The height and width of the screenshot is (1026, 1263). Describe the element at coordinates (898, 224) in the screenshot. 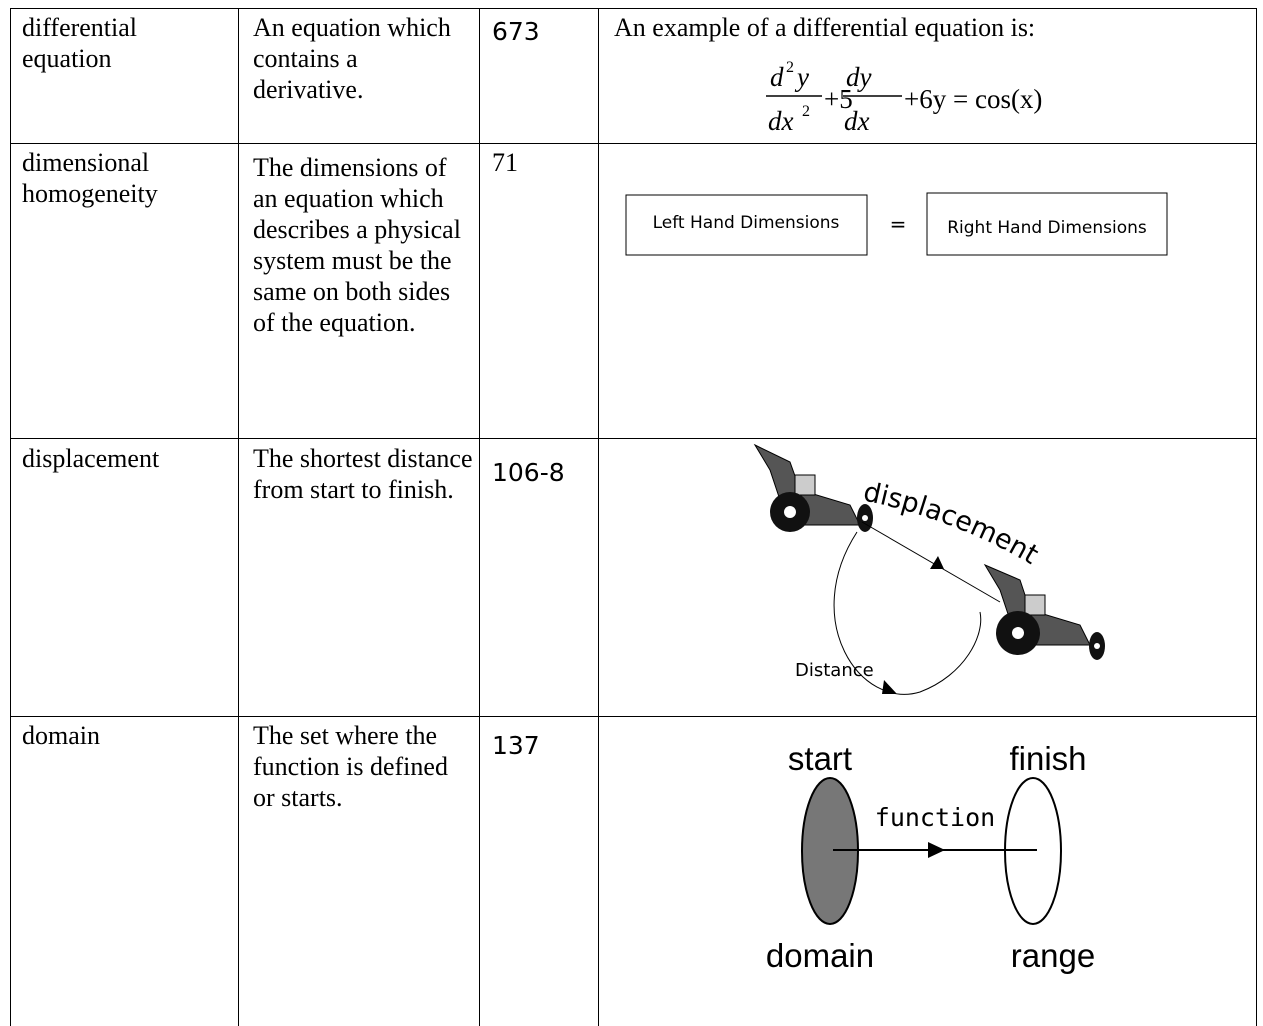

I see `equals: =` at that location.